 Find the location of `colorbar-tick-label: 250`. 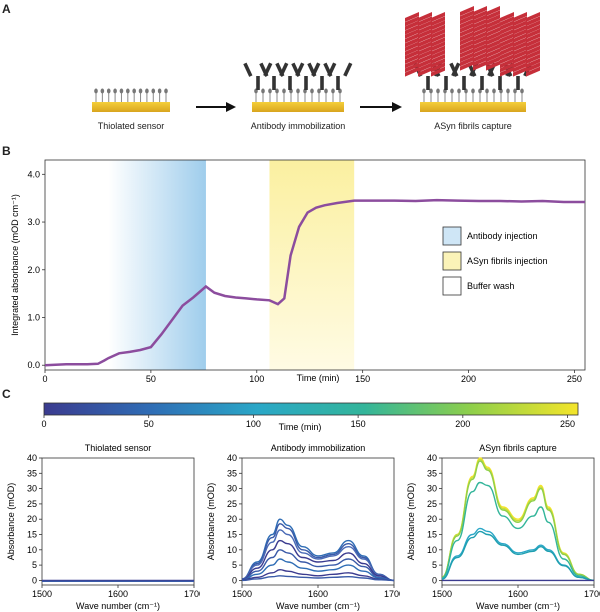

colorbar-tick-label: 250 is located at coordinates (567, 424).